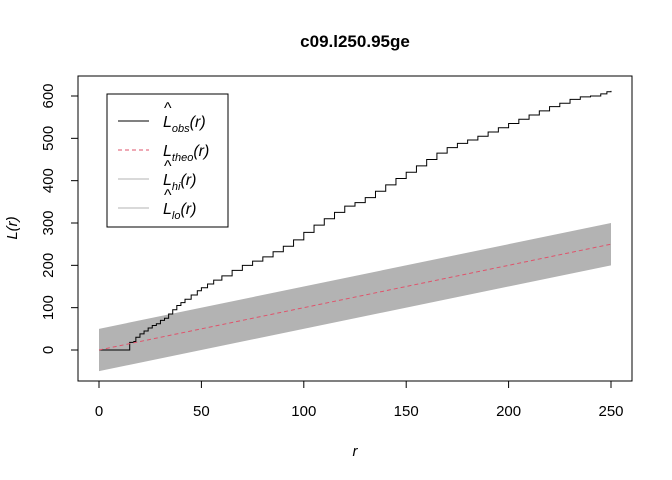 This screenshot has height=480, width=672. I want to click on legend-box, so click(167, 160).